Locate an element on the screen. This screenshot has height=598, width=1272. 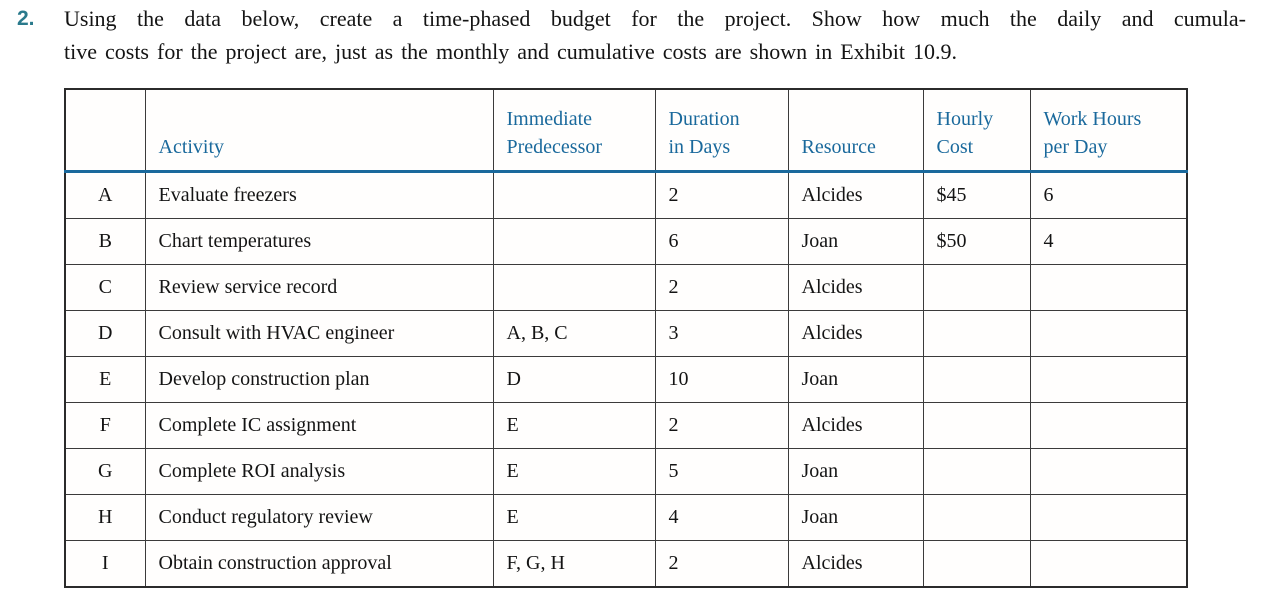
table-row-b: B Chart temperatures 6 Joan $50 4 is located at coordinates (626, 241).